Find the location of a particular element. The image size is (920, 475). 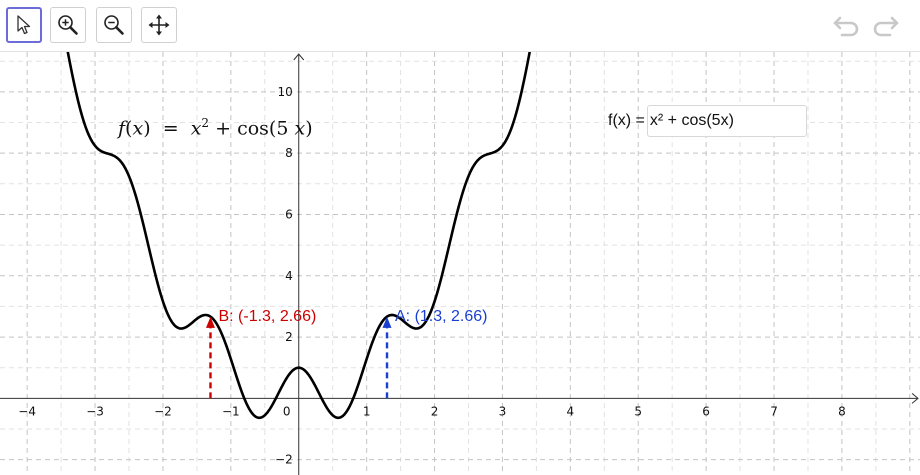

formula-fname: f is located at coordinates (122, 128).